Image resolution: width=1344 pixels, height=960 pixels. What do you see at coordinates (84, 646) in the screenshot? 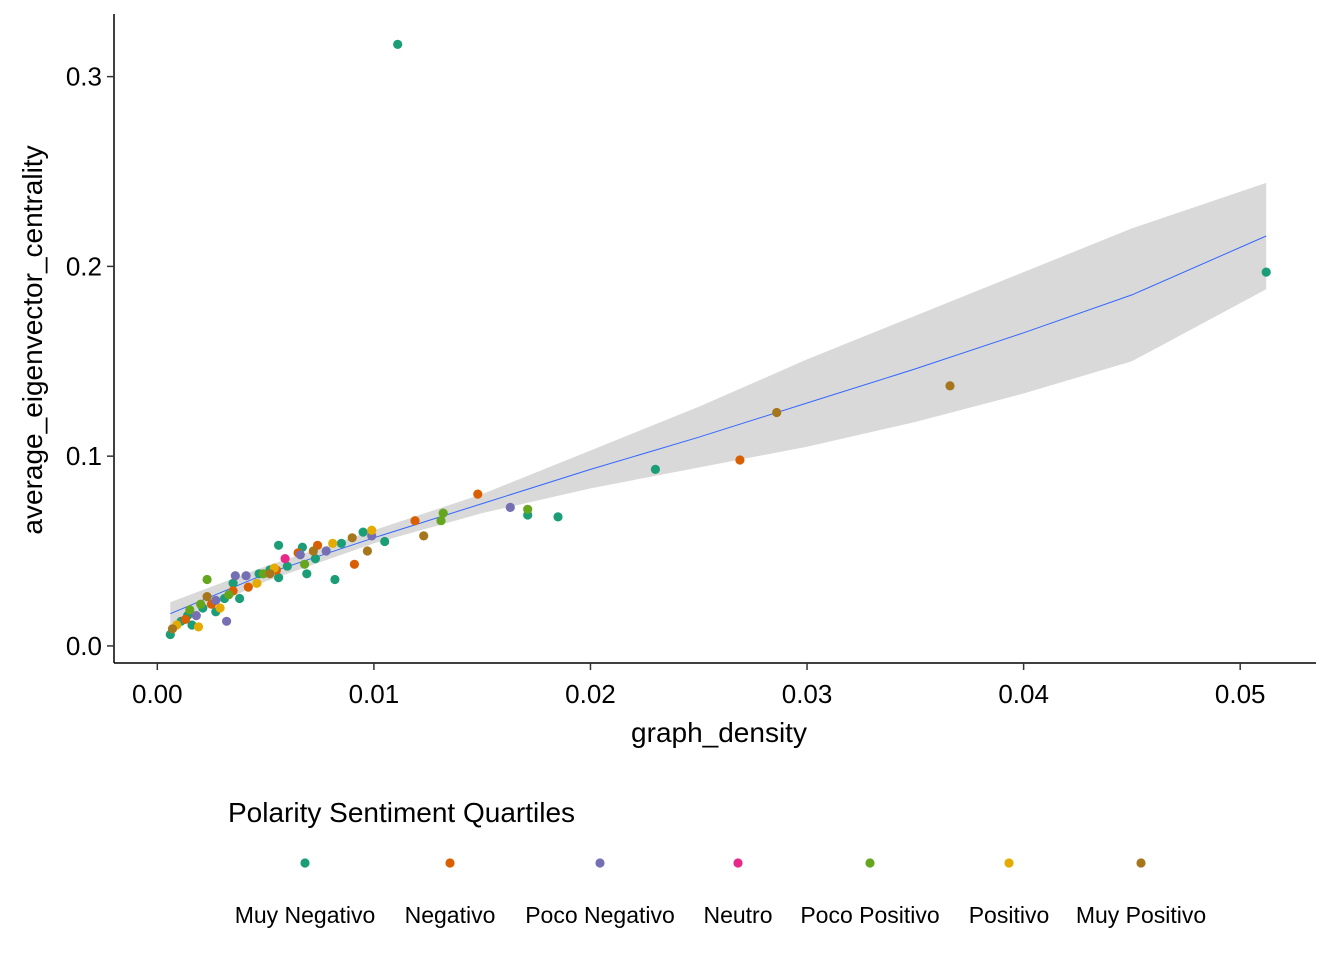
I see `y-tick-label: 0.0` at bounding box center [84, 646].